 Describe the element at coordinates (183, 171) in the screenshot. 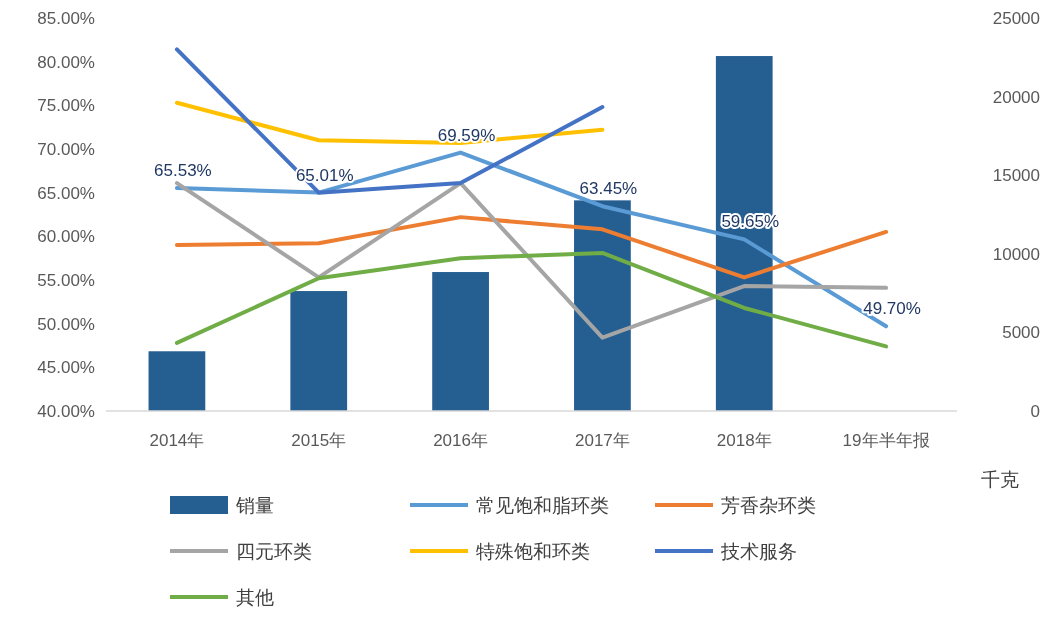

I see `data-label: 65.53%` at that location.